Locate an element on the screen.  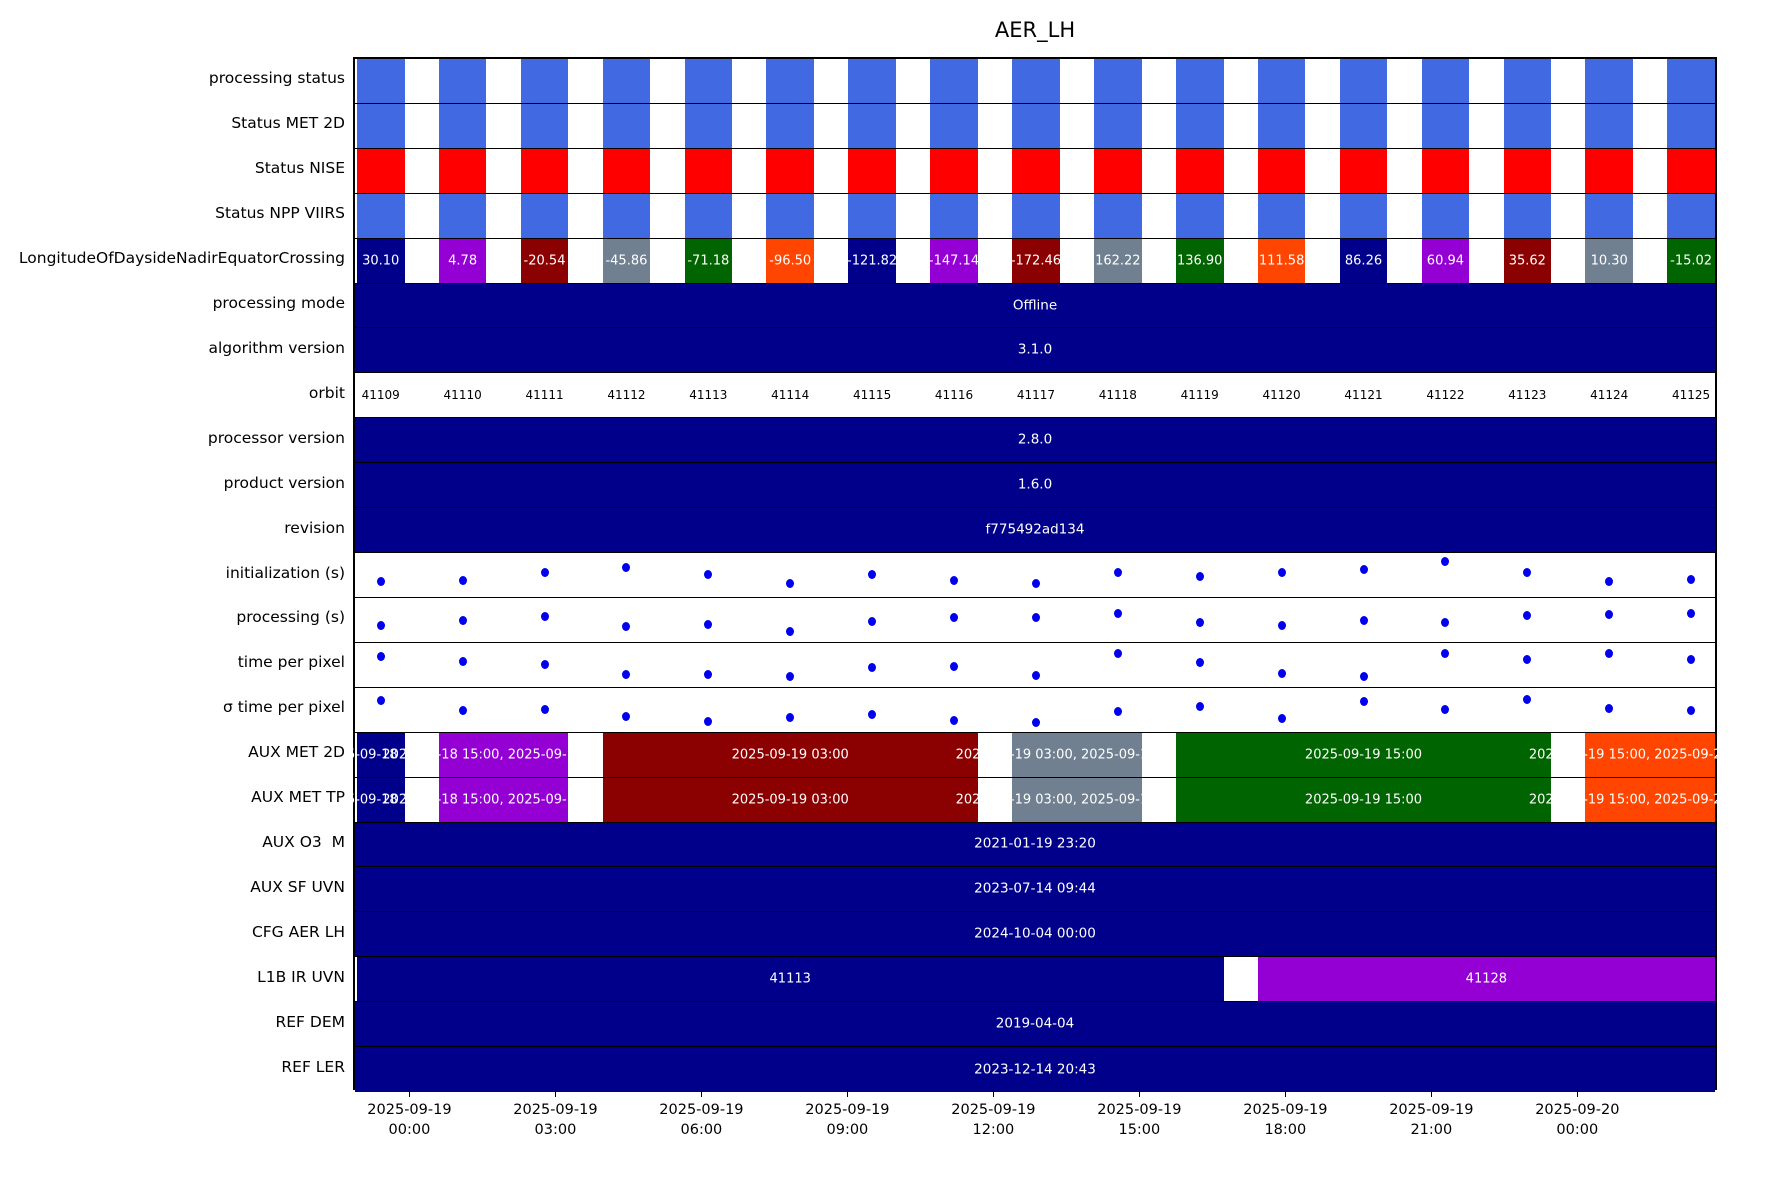
row-label: processing status is located at coordinates (276, 78).